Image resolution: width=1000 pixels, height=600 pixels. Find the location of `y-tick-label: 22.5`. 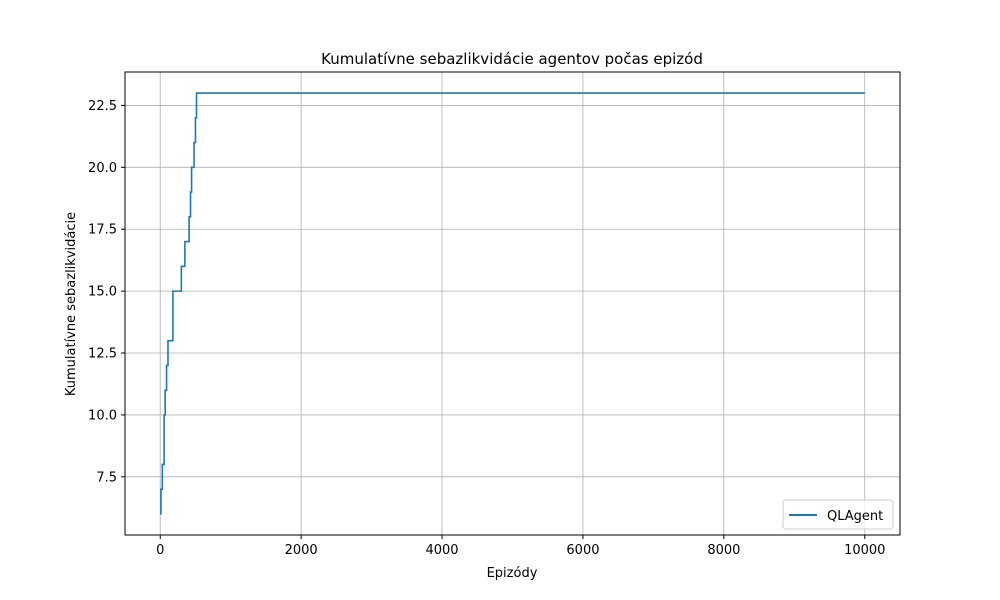

y-tick-label: 22.5 is located at coordinates (102, 106).